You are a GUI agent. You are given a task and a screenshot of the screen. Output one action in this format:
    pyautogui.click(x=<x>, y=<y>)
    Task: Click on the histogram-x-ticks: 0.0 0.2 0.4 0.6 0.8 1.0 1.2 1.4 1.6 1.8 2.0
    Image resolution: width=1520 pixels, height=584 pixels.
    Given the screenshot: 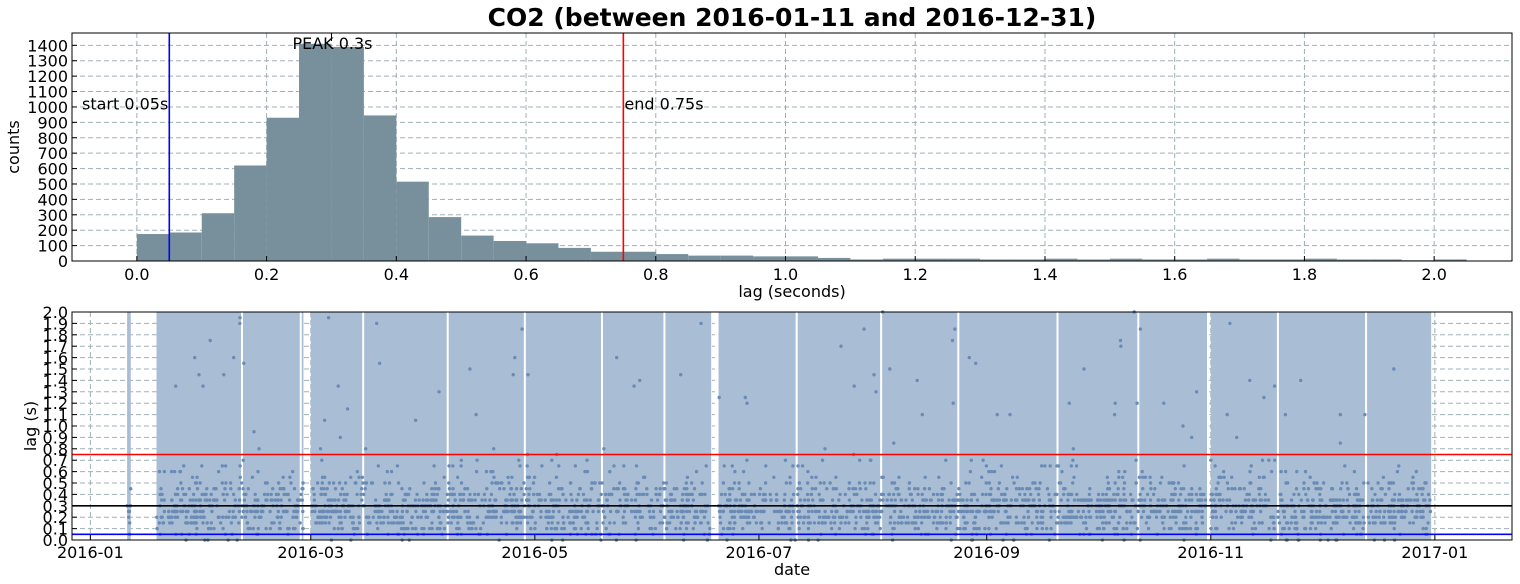 What is the action you would take?
    pyautogui.click(x=785, y=270)
    